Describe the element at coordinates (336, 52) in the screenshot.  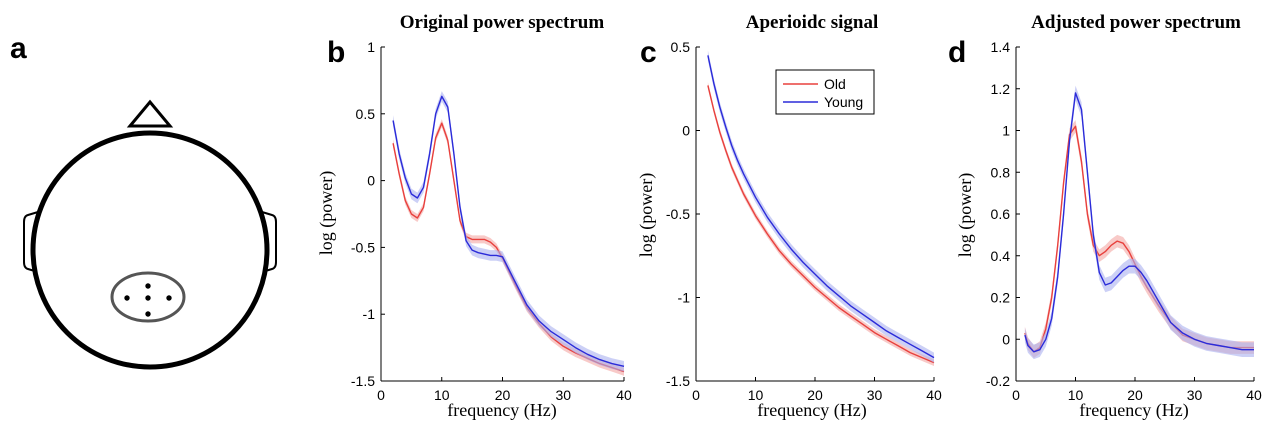
I see `panel-letter-b: b` at that location.